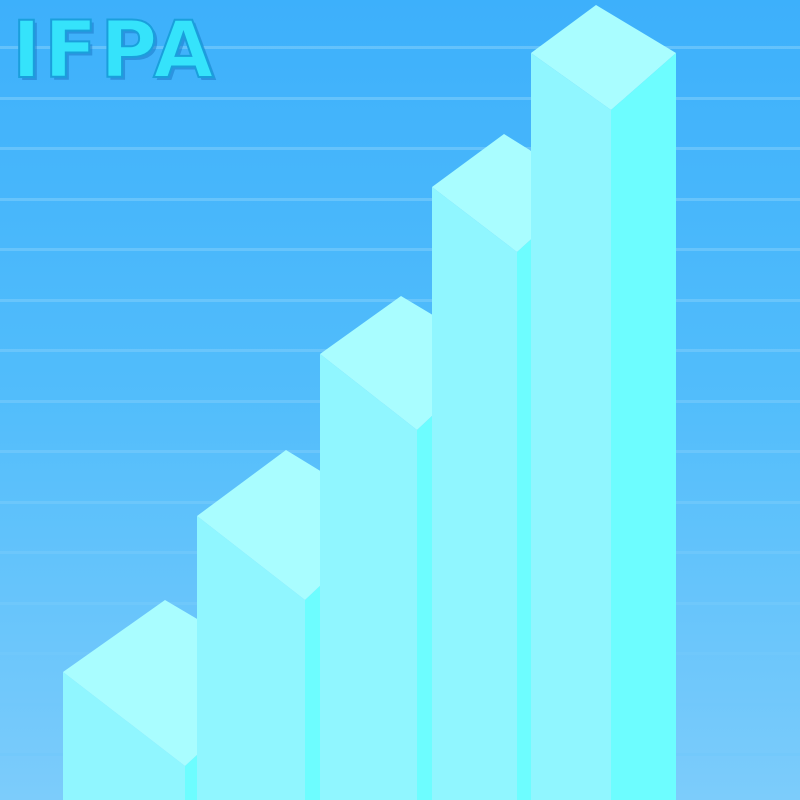 Image resolution: width=800 pixels, height=800 pixels. Describe the element at coordinates (643, 426) in the screenshot. I see `bar-right-face` at that location.